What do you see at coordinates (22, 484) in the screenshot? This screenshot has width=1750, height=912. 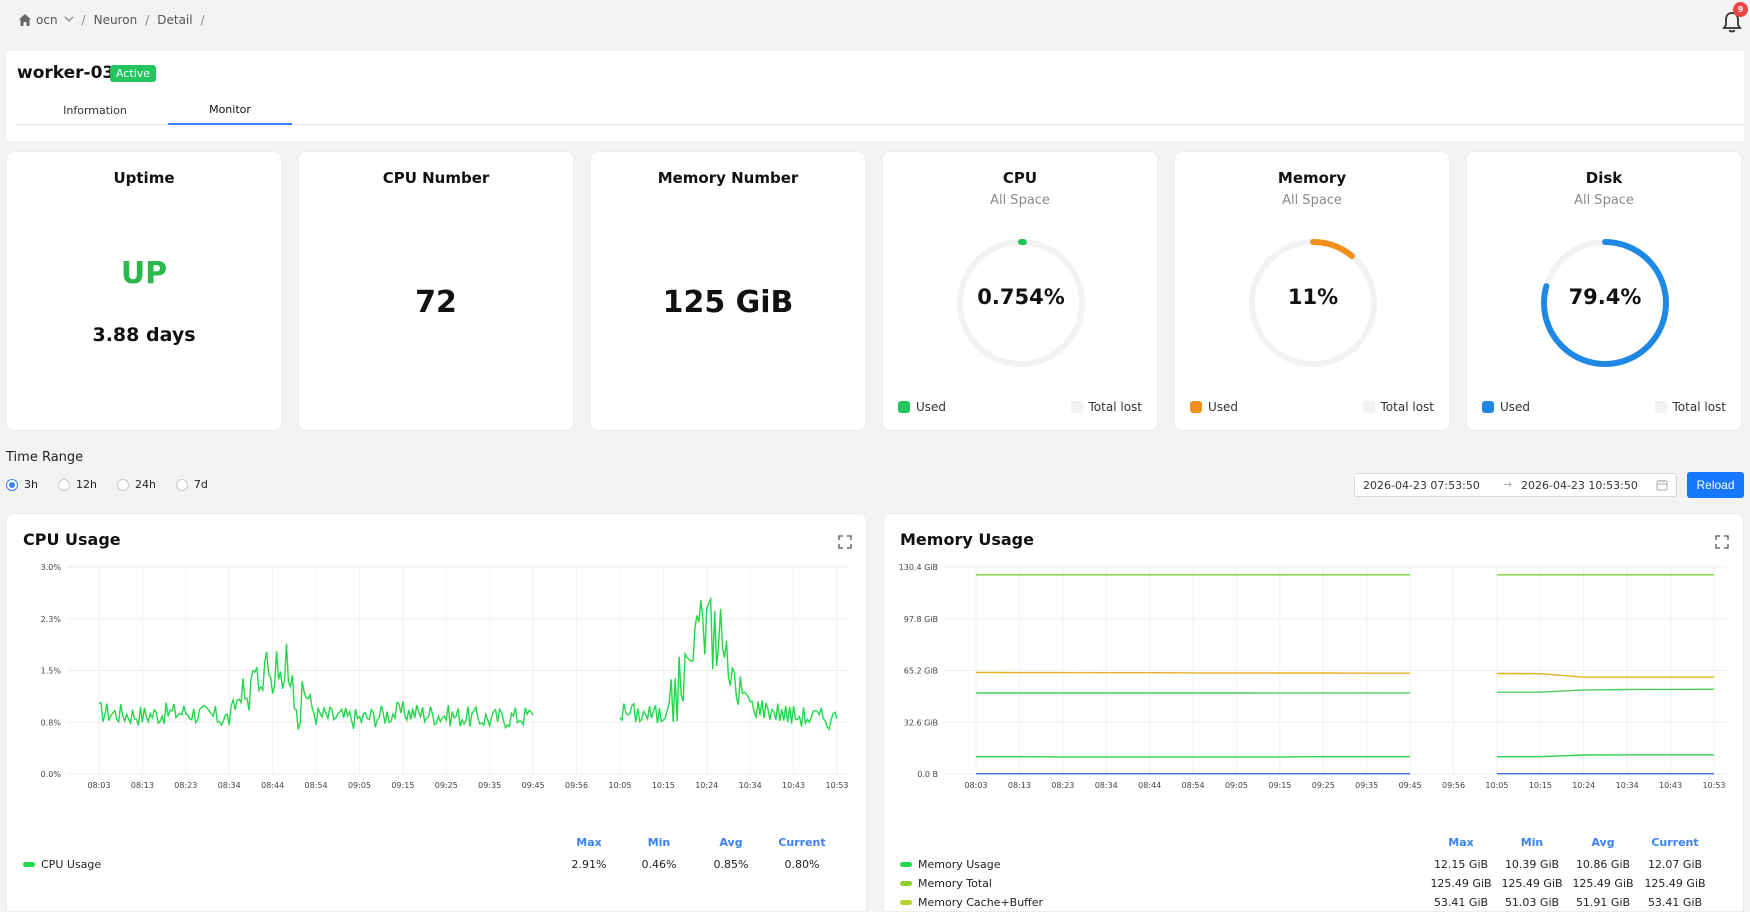 I see `radio-3h: 3h` at bounding box center [22, 484].